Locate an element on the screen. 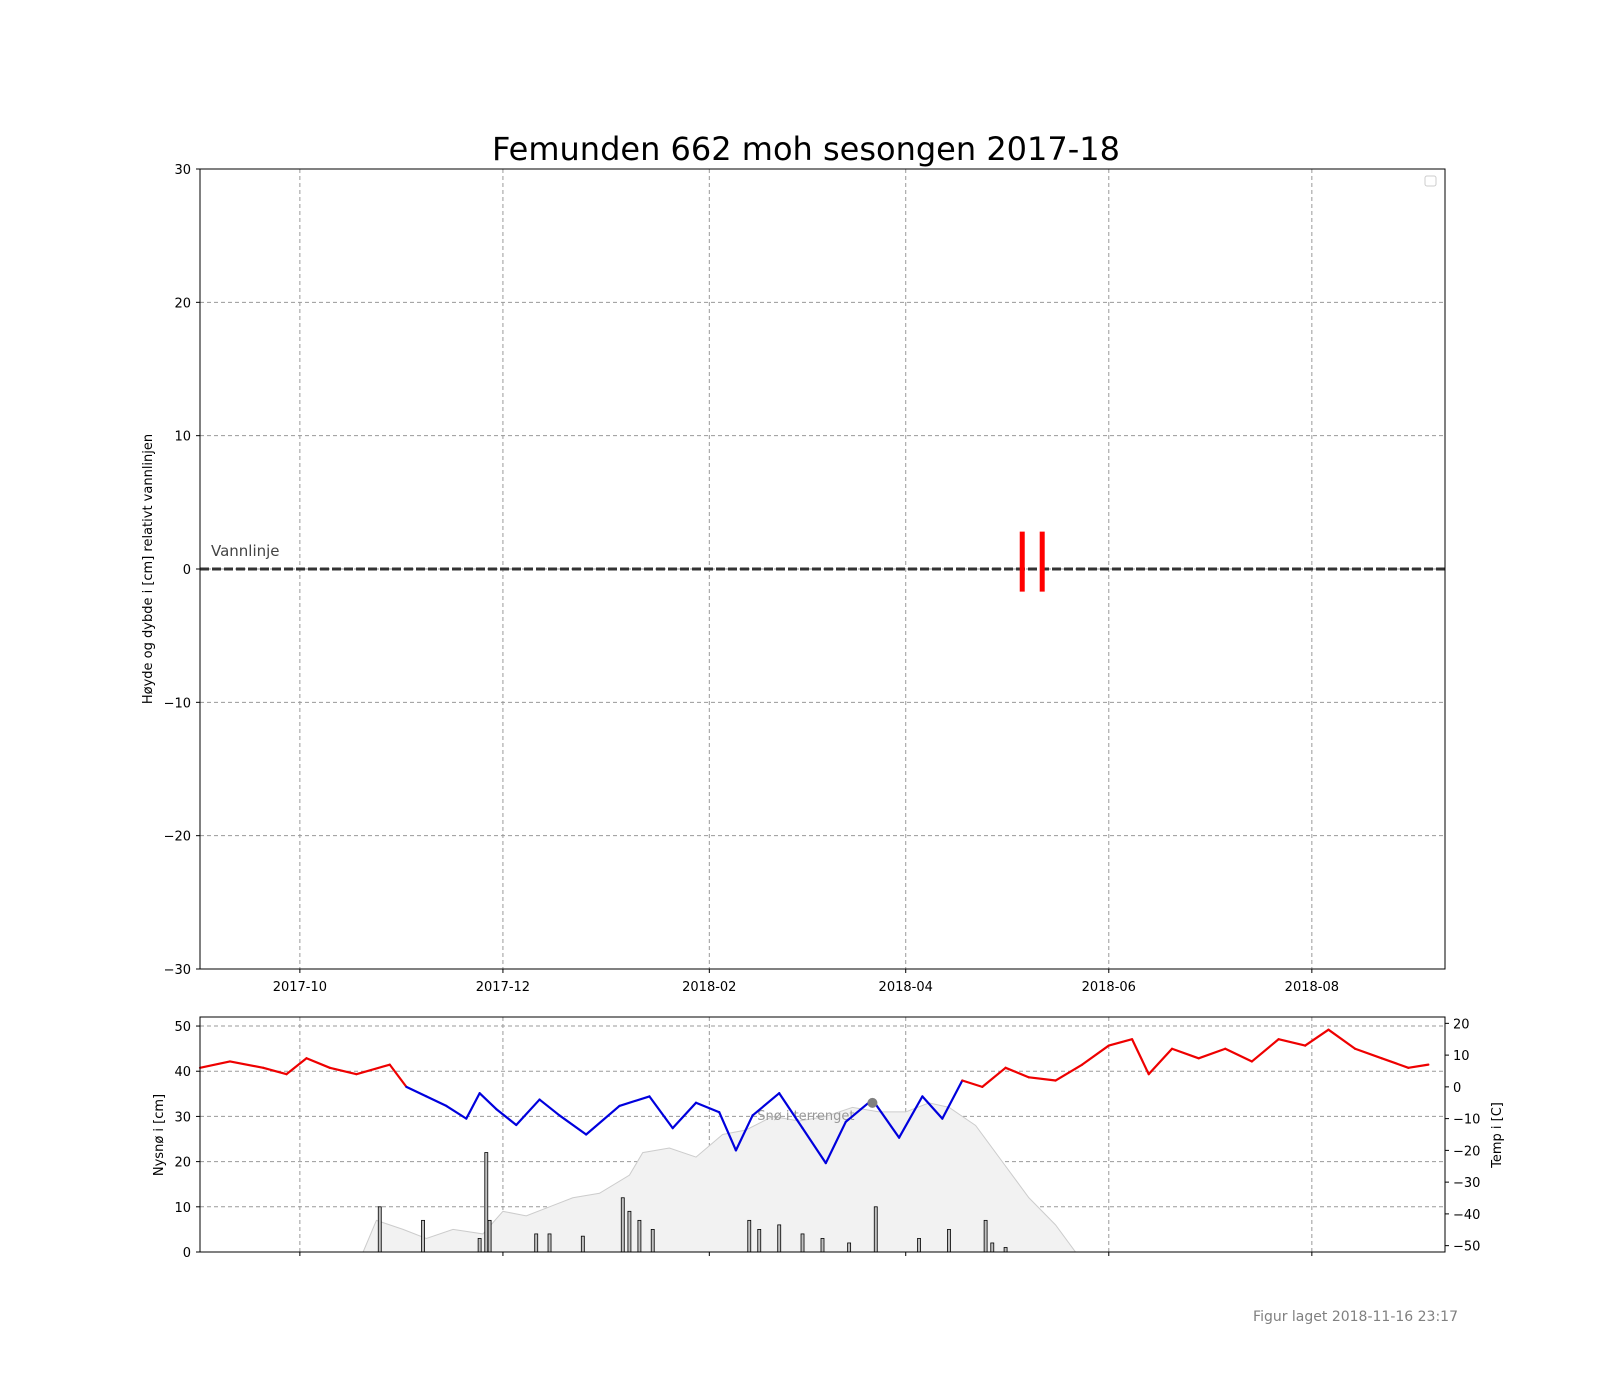 This screenshot has width=1600, height=1400. temperature-line is located at coordinates (814, 1096).